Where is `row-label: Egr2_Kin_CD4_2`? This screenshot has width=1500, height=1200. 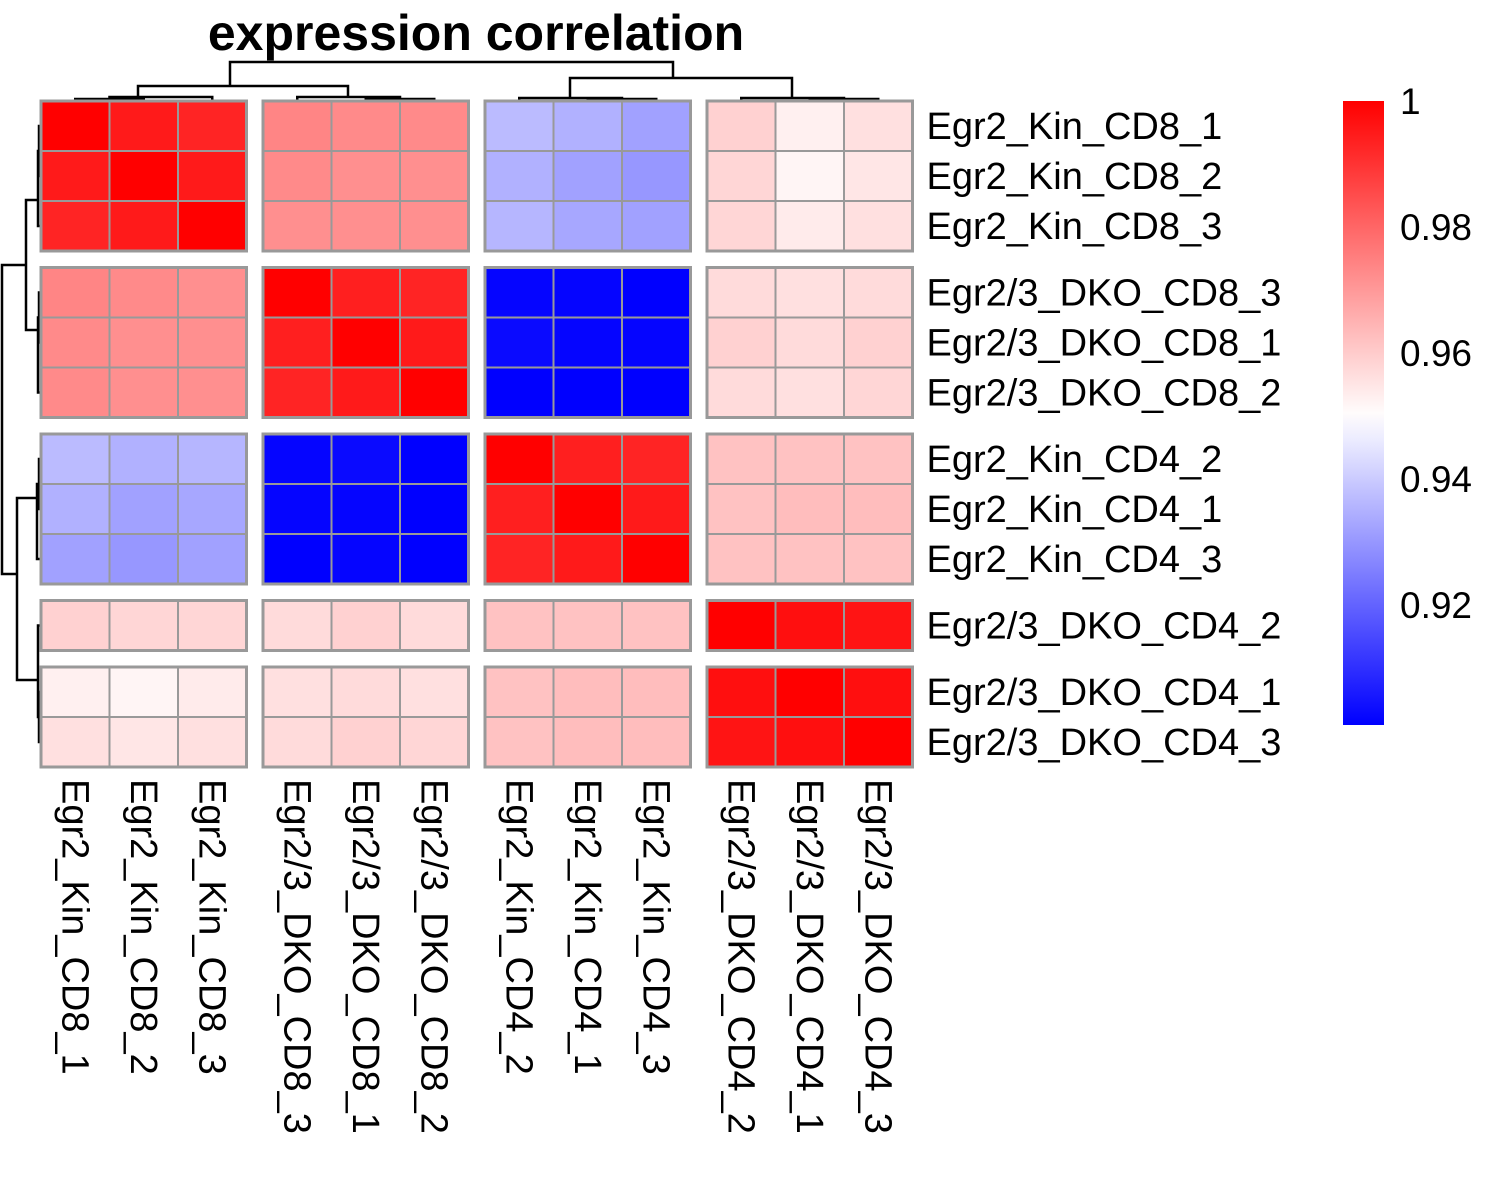 row-label: Egr2_Kin_CD4_2 is located at coordinates (1075, 460).